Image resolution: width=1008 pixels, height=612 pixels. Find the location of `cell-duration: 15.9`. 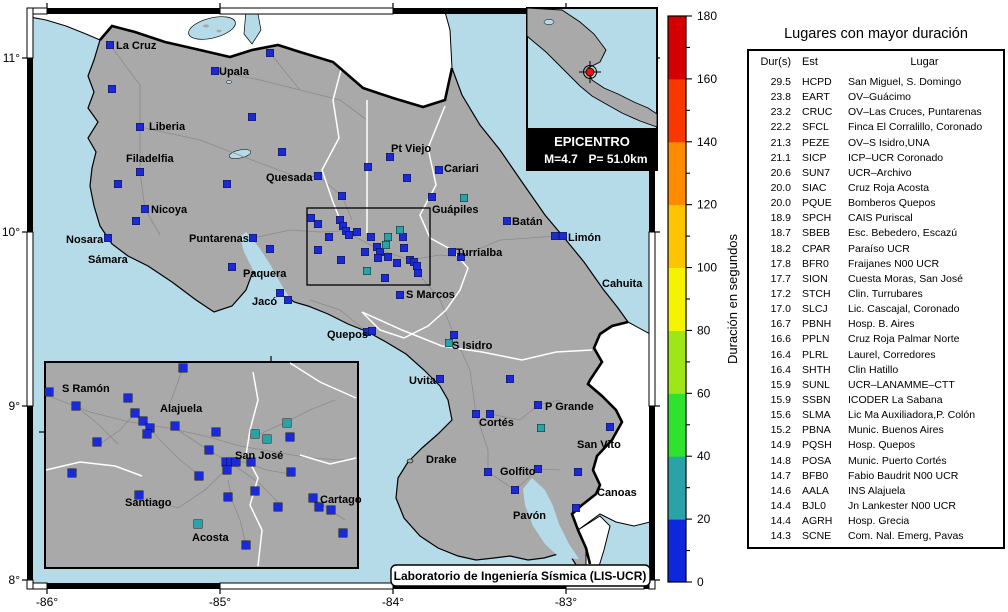

cell-duration: 15.9 is located at coordinates (780, 384).